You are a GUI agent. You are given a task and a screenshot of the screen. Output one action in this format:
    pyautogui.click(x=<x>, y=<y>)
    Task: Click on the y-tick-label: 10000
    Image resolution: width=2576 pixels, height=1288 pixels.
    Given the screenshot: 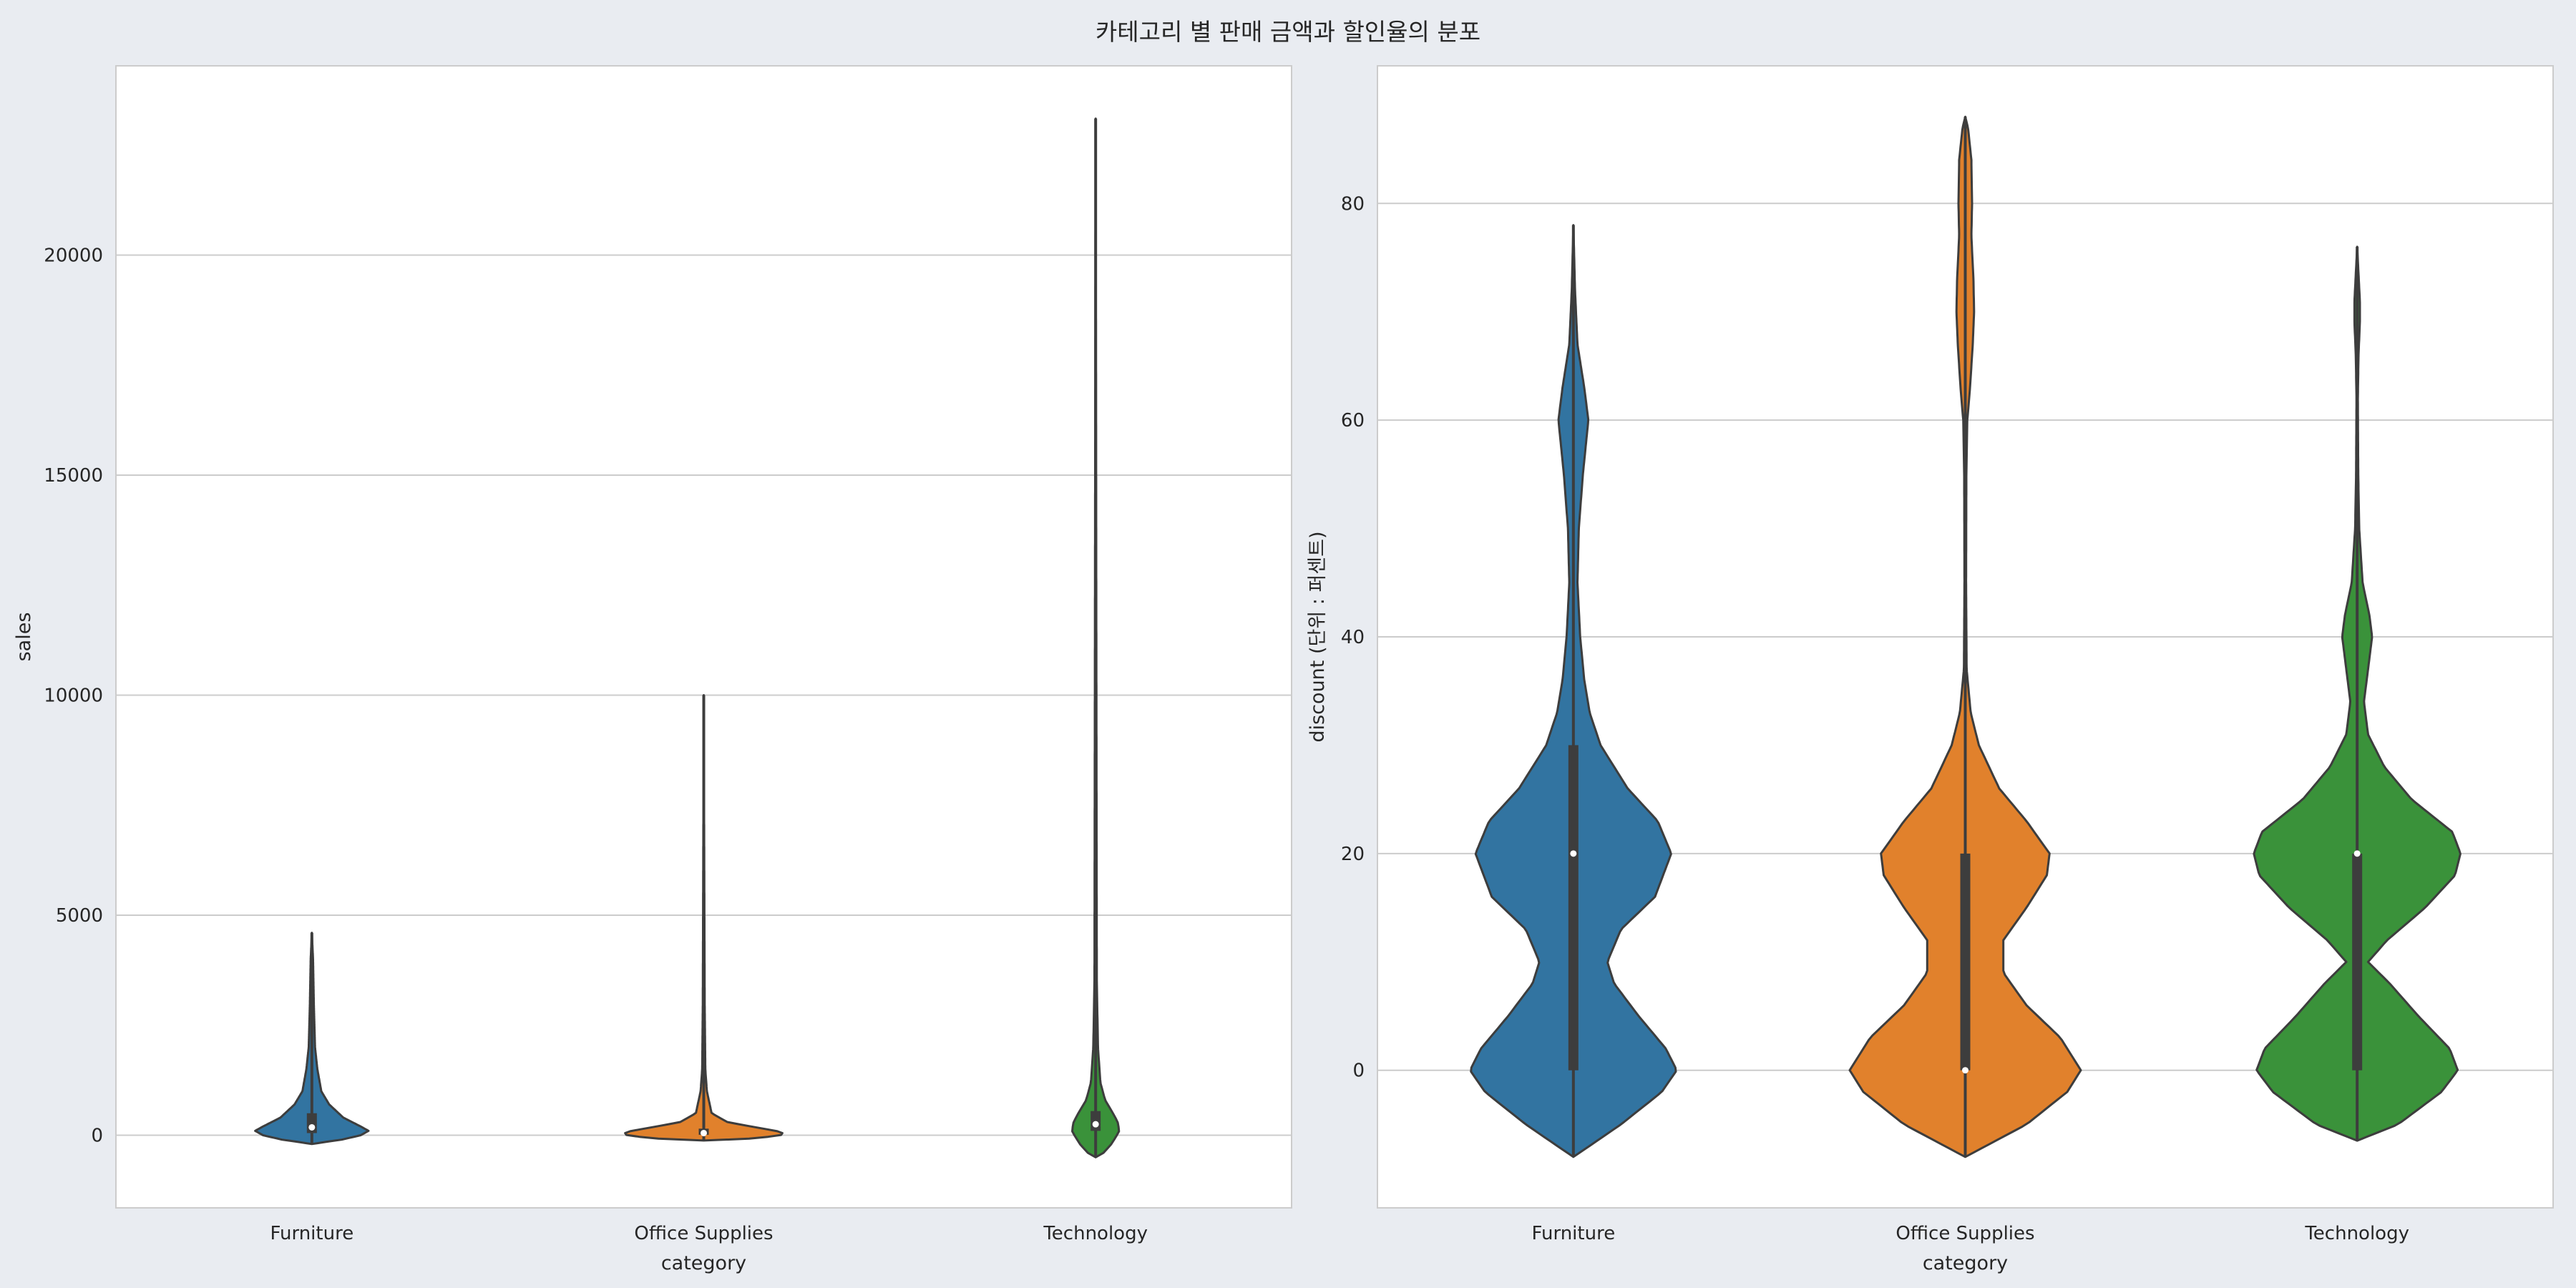 What is the action you would take?
    pyautogui.click(x=73, y=695)
    